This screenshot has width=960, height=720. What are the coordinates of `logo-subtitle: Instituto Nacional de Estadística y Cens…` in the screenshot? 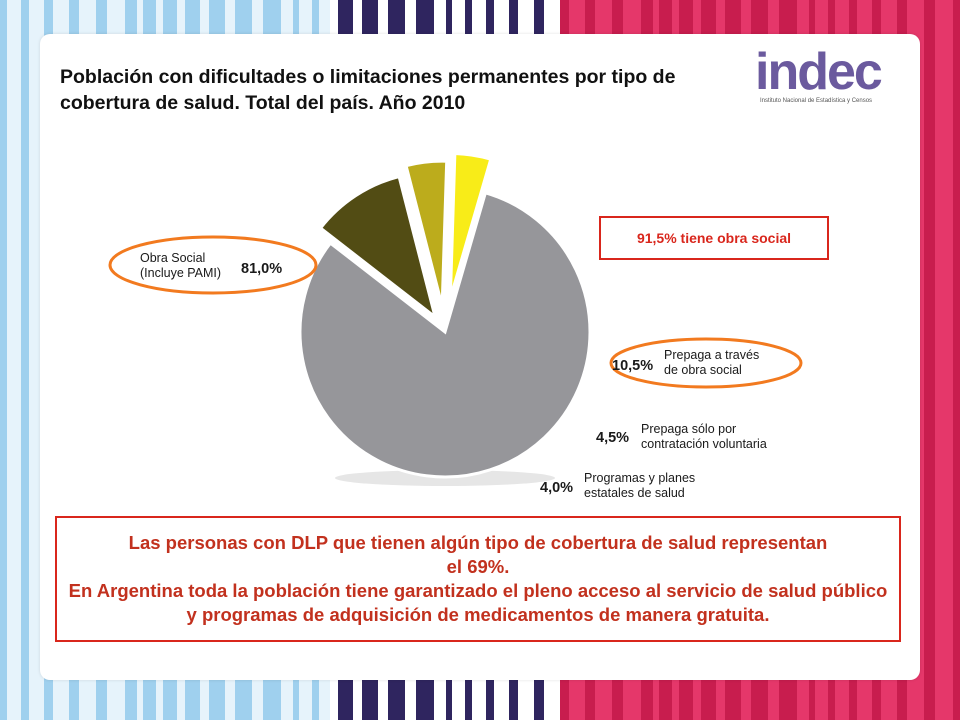 It's located at (816, 101).